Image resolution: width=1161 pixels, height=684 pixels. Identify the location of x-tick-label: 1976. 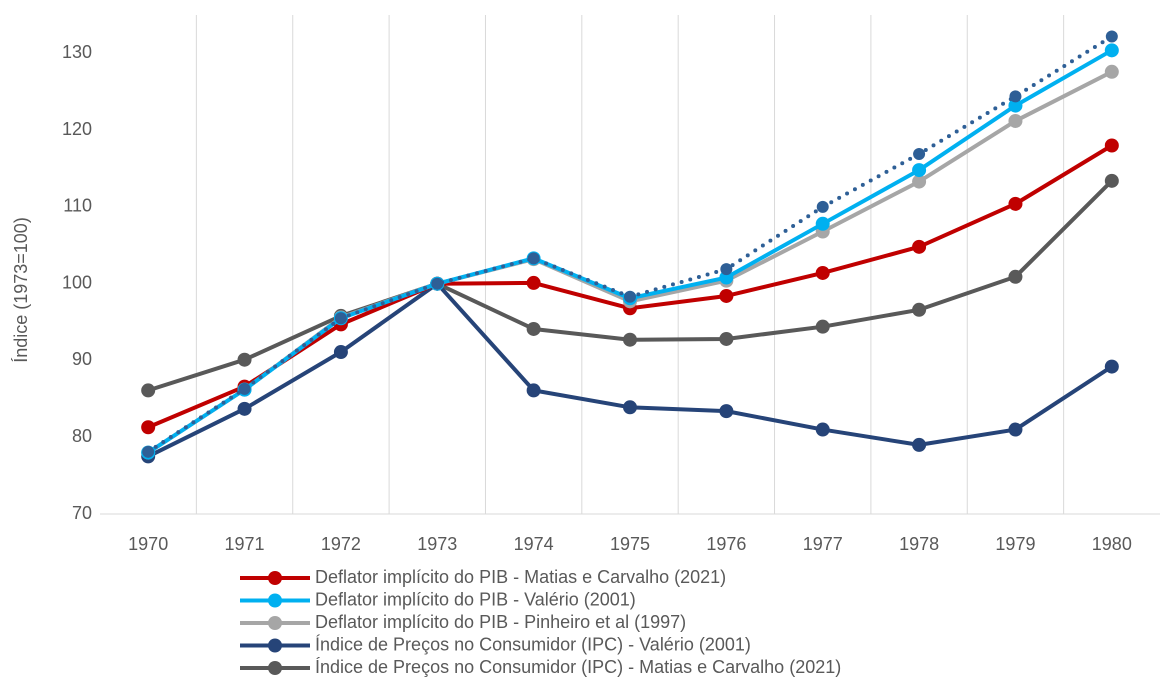
(726, 544).